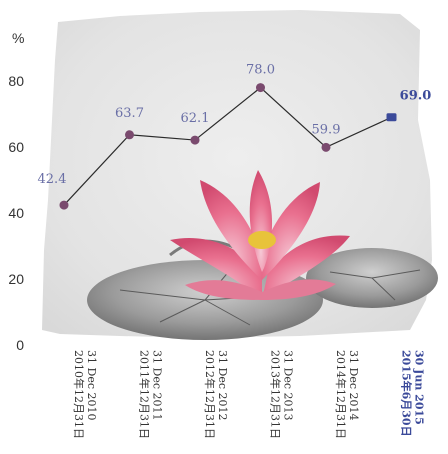 The width and height of the screenshot is (448, 454). I want to click on x-tick-label-zh: 2010年12月31日, so click(79, 394).